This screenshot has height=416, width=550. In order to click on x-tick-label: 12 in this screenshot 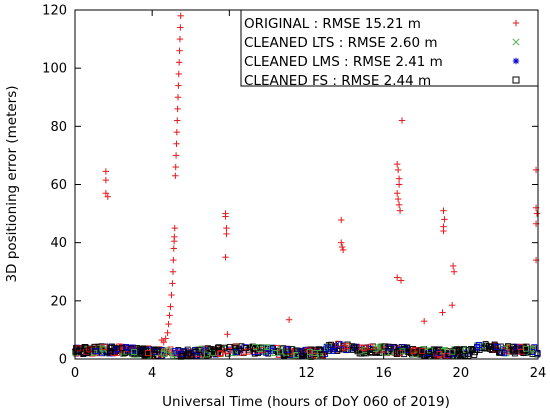, I will do `click(306, 373)`.